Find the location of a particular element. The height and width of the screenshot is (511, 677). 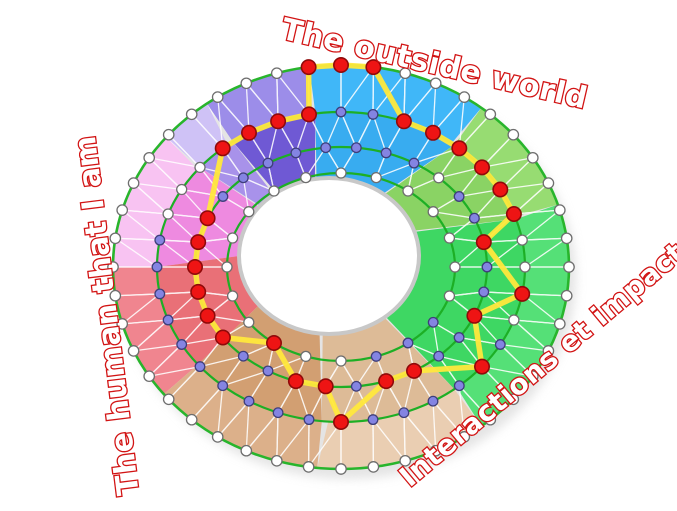

donut-hole is located at coordinates (329, 256).